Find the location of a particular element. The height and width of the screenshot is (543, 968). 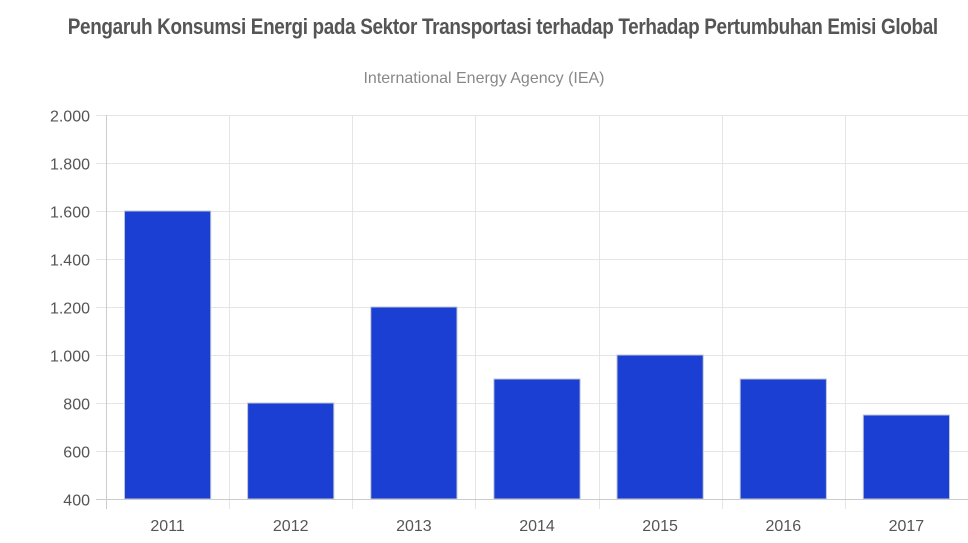

x-tick-label: 2013 is located at coordinates (414, 526).